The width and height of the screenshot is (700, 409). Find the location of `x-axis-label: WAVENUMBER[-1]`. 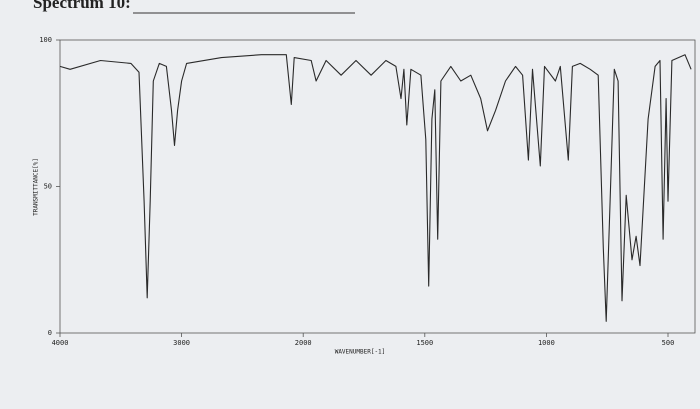

x-axis-label: WAVENUMBER[-1] is located at coordinates (360, 352).